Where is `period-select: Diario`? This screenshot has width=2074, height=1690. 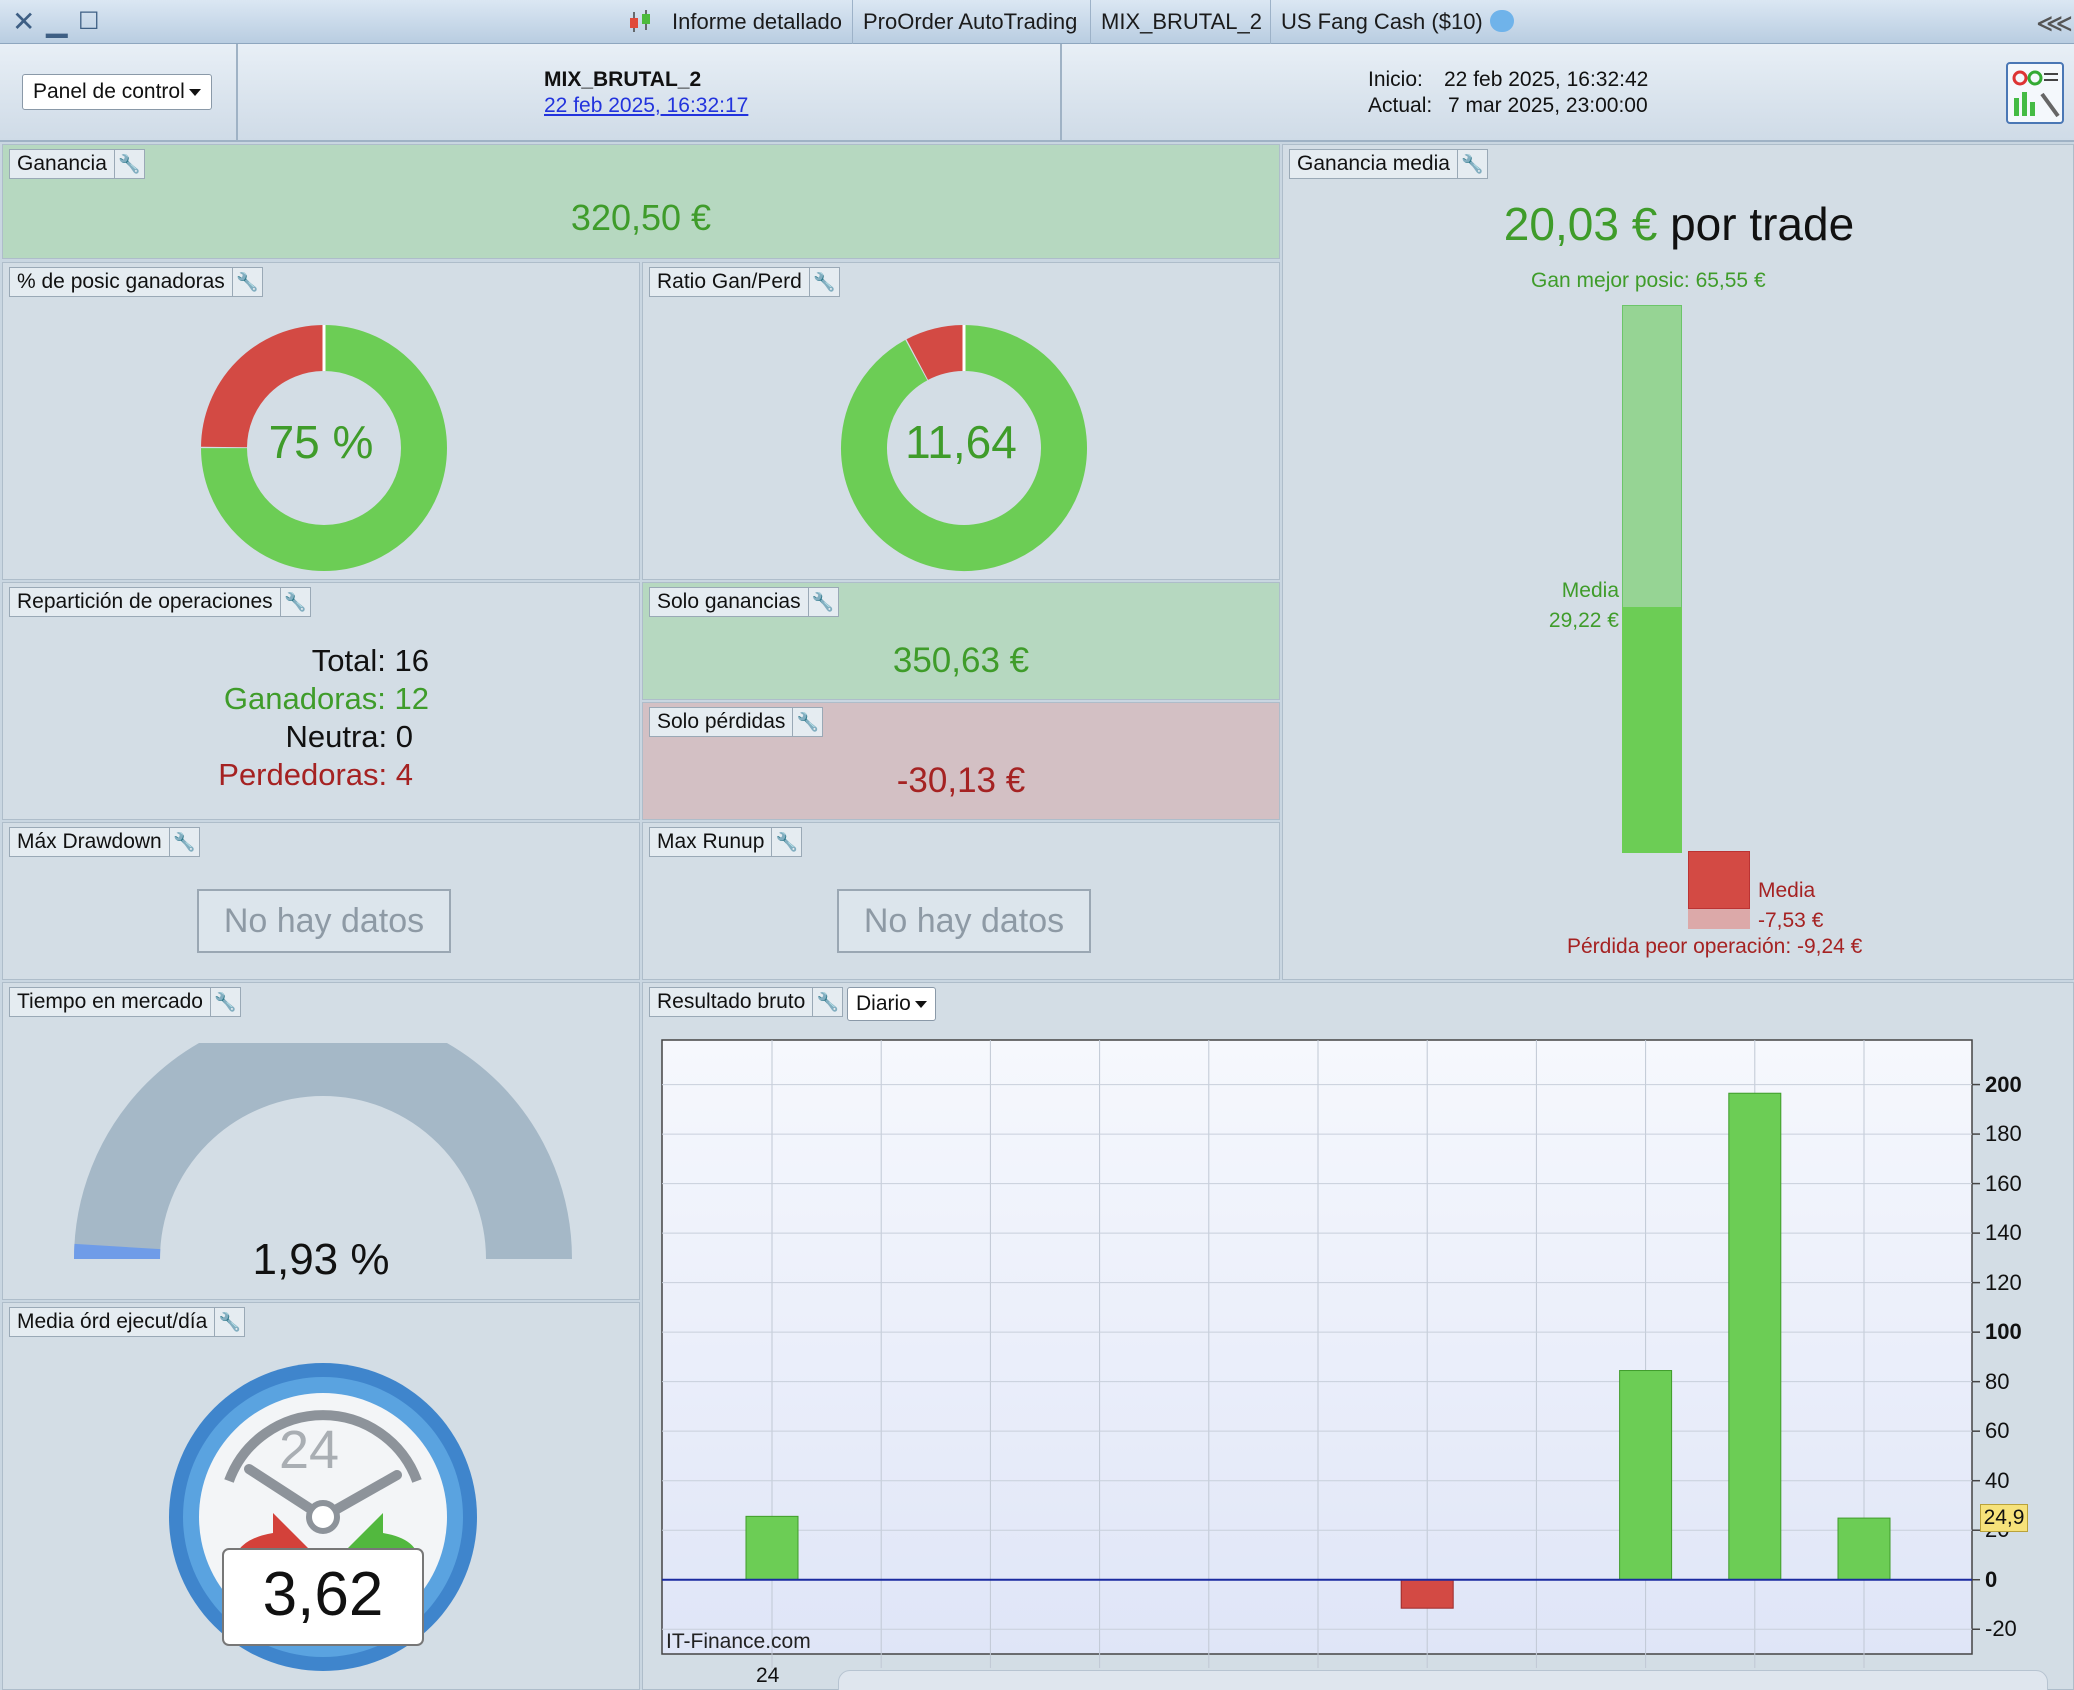 period-select: Diario is located at coordinates (891, 1004).